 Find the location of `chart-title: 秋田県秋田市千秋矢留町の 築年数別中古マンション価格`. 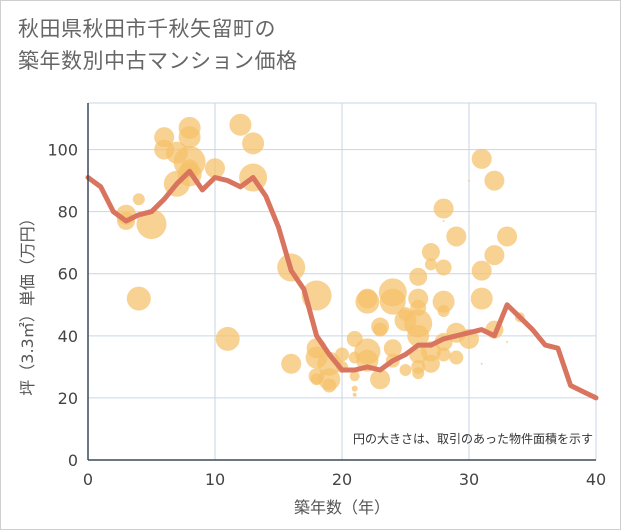

chart-title: 秋田県秋田市千秋矢留町の 築年数別中古マンション価格 is located at coordinates (298, 45).